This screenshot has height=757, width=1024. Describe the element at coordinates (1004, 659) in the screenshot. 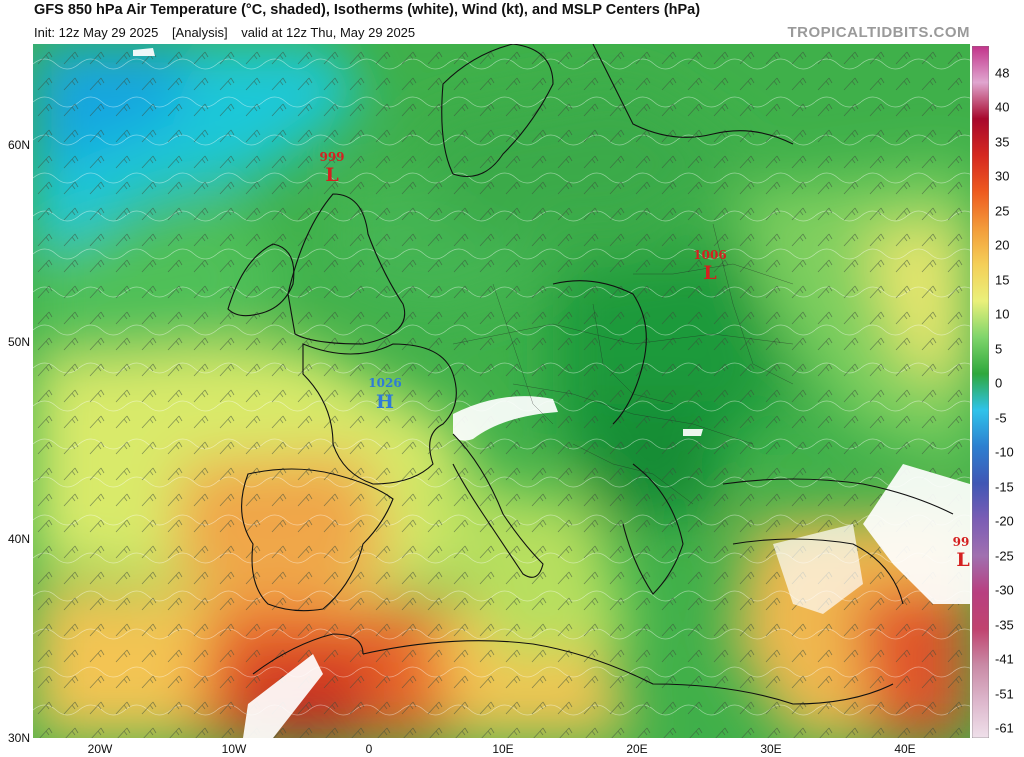

I see `colorbar-label: -41` at that location.